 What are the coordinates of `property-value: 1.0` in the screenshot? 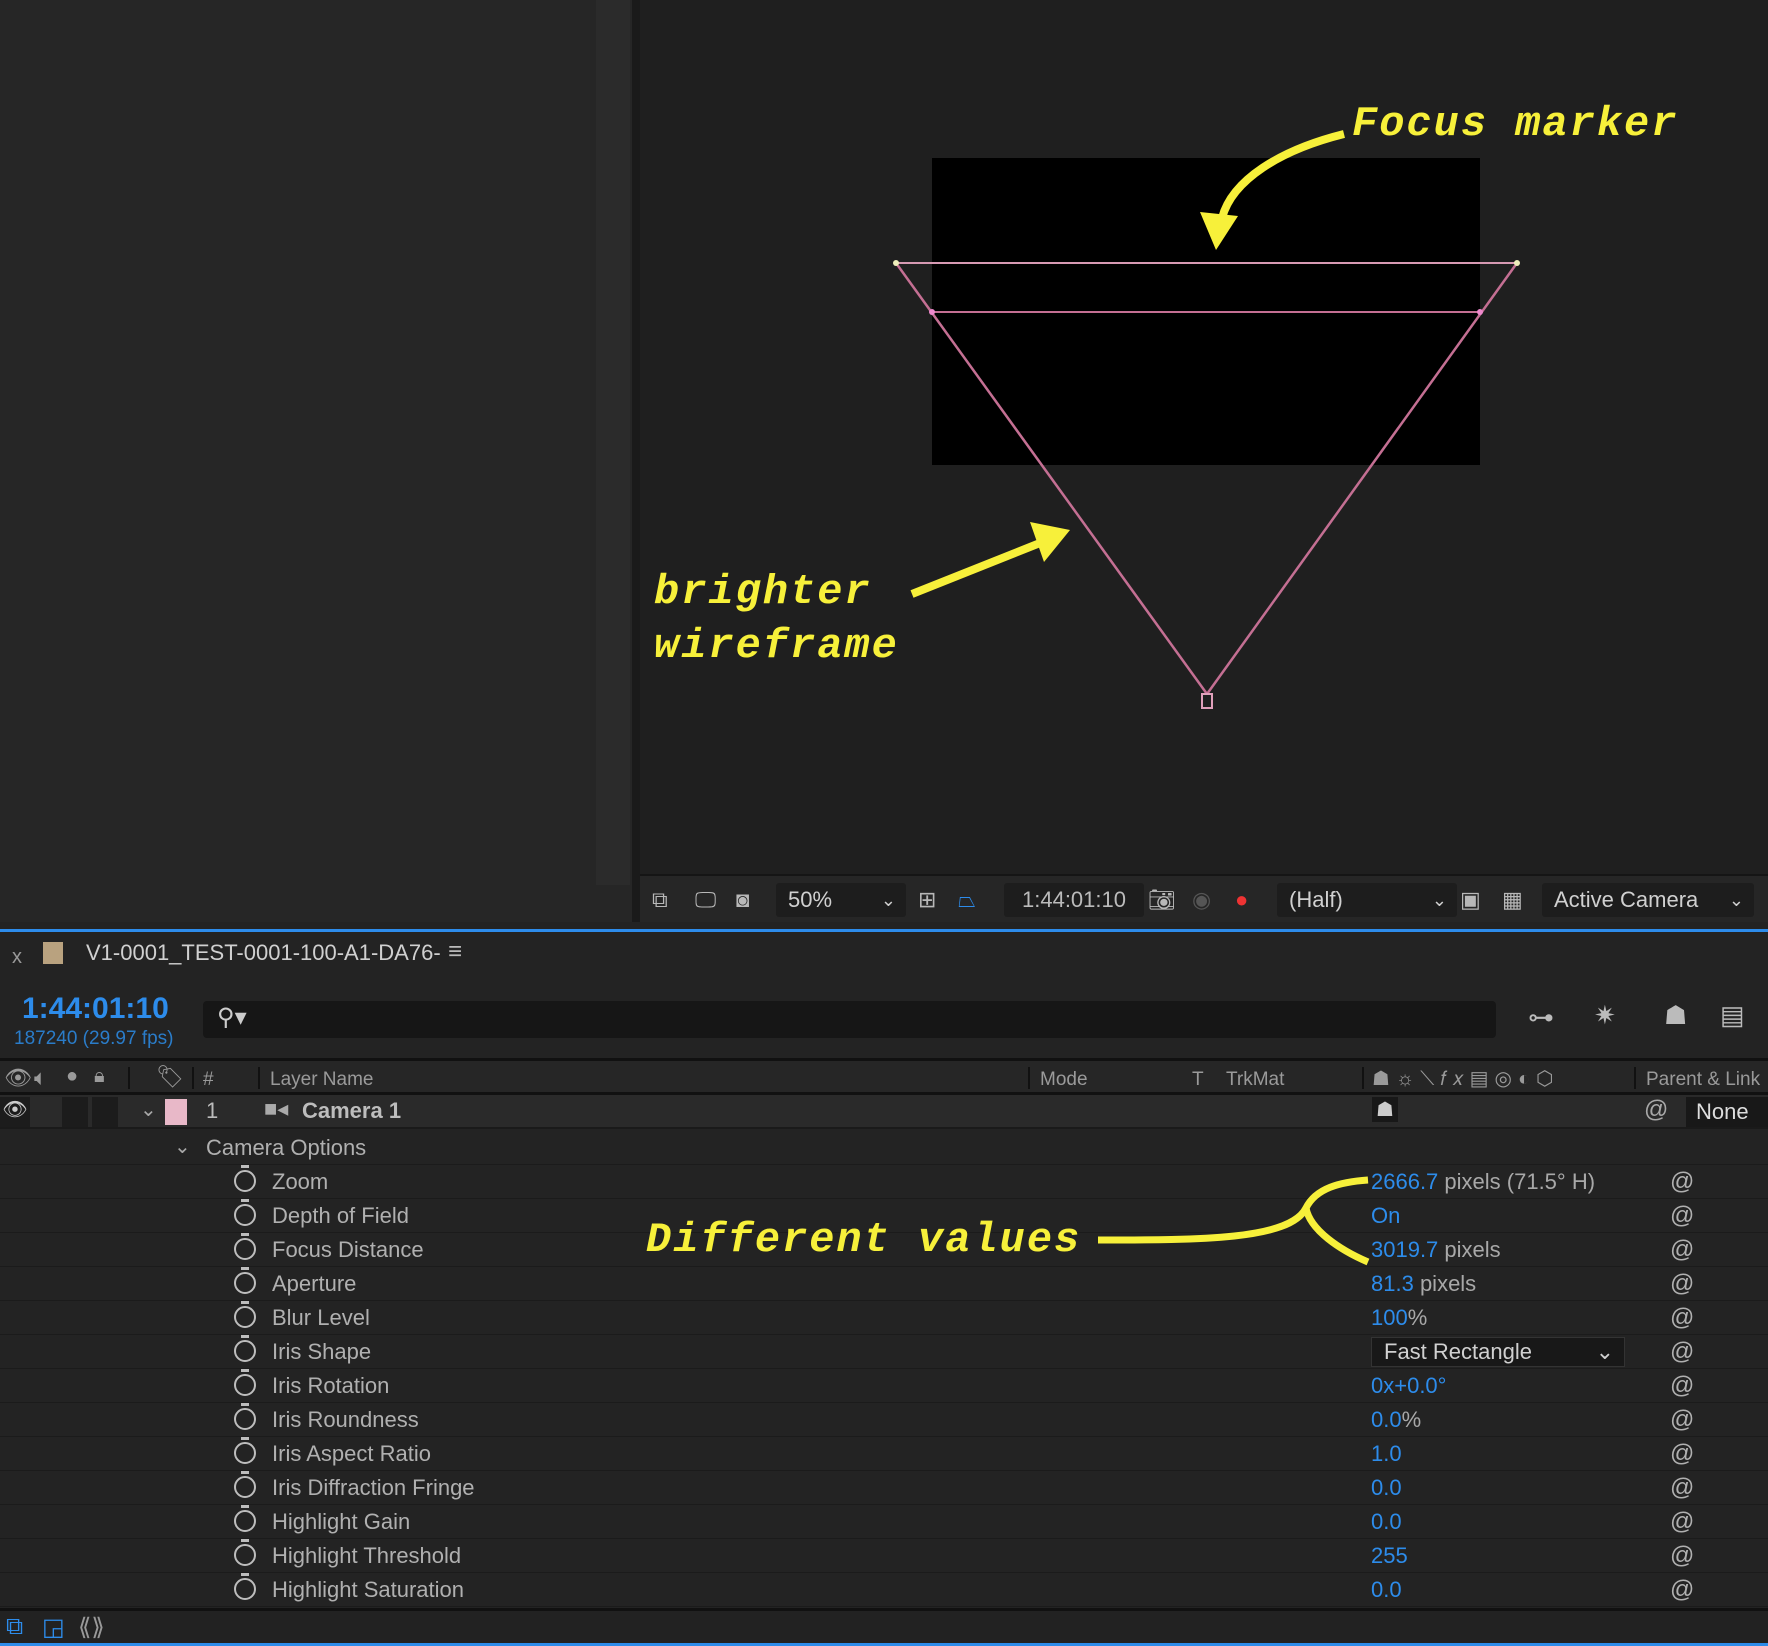 It's located at (1386, 1453).